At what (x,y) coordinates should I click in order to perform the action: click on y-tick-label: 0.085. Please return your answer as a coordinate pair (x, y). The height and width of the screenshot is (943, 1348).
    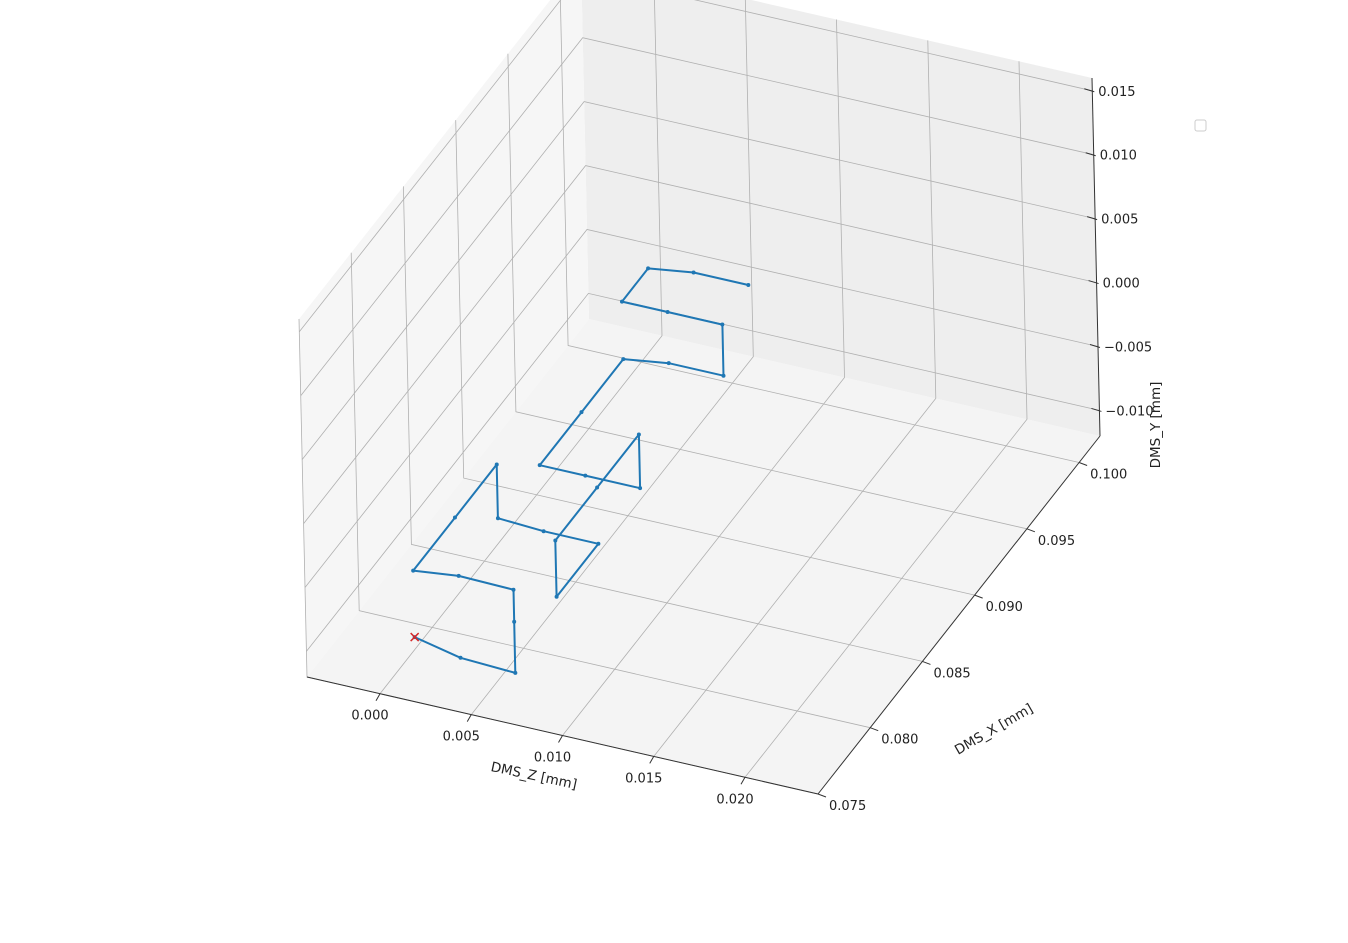
    Looking at the image, I should click on (951, 673).